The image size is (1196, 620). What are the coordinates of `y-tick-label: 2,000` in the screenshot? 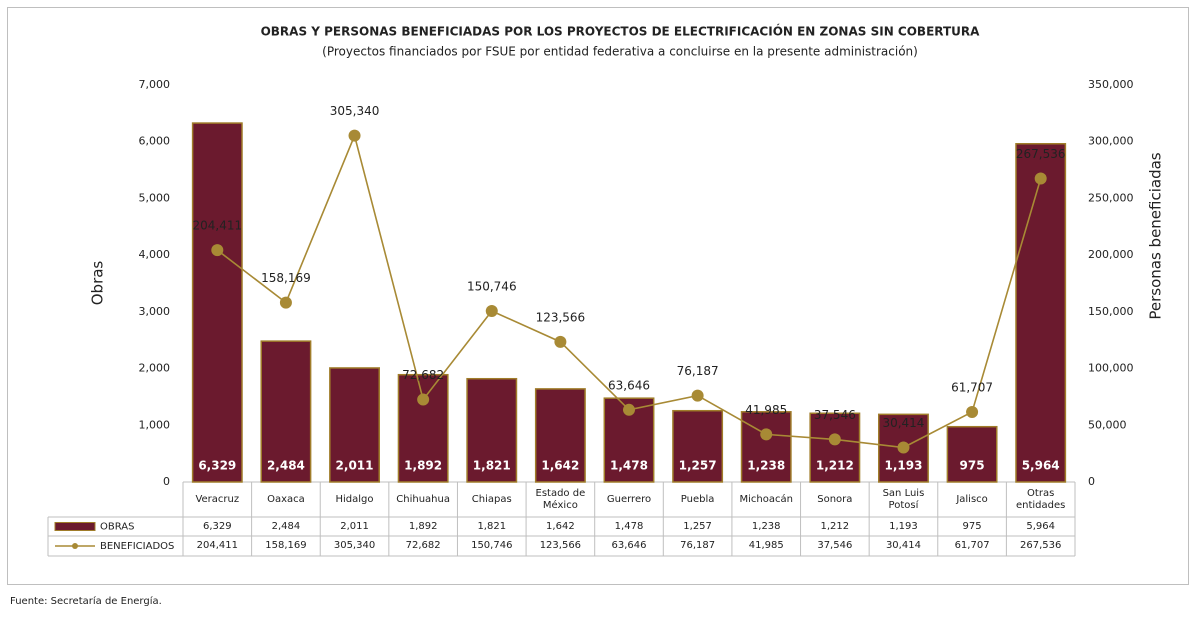 It's located at (155, 368).